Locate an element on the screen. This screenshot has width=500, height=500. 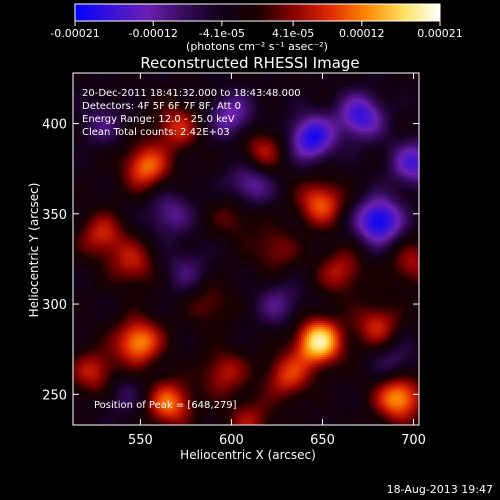
y-tick-label: 300 is located at coordinates (54, 305).